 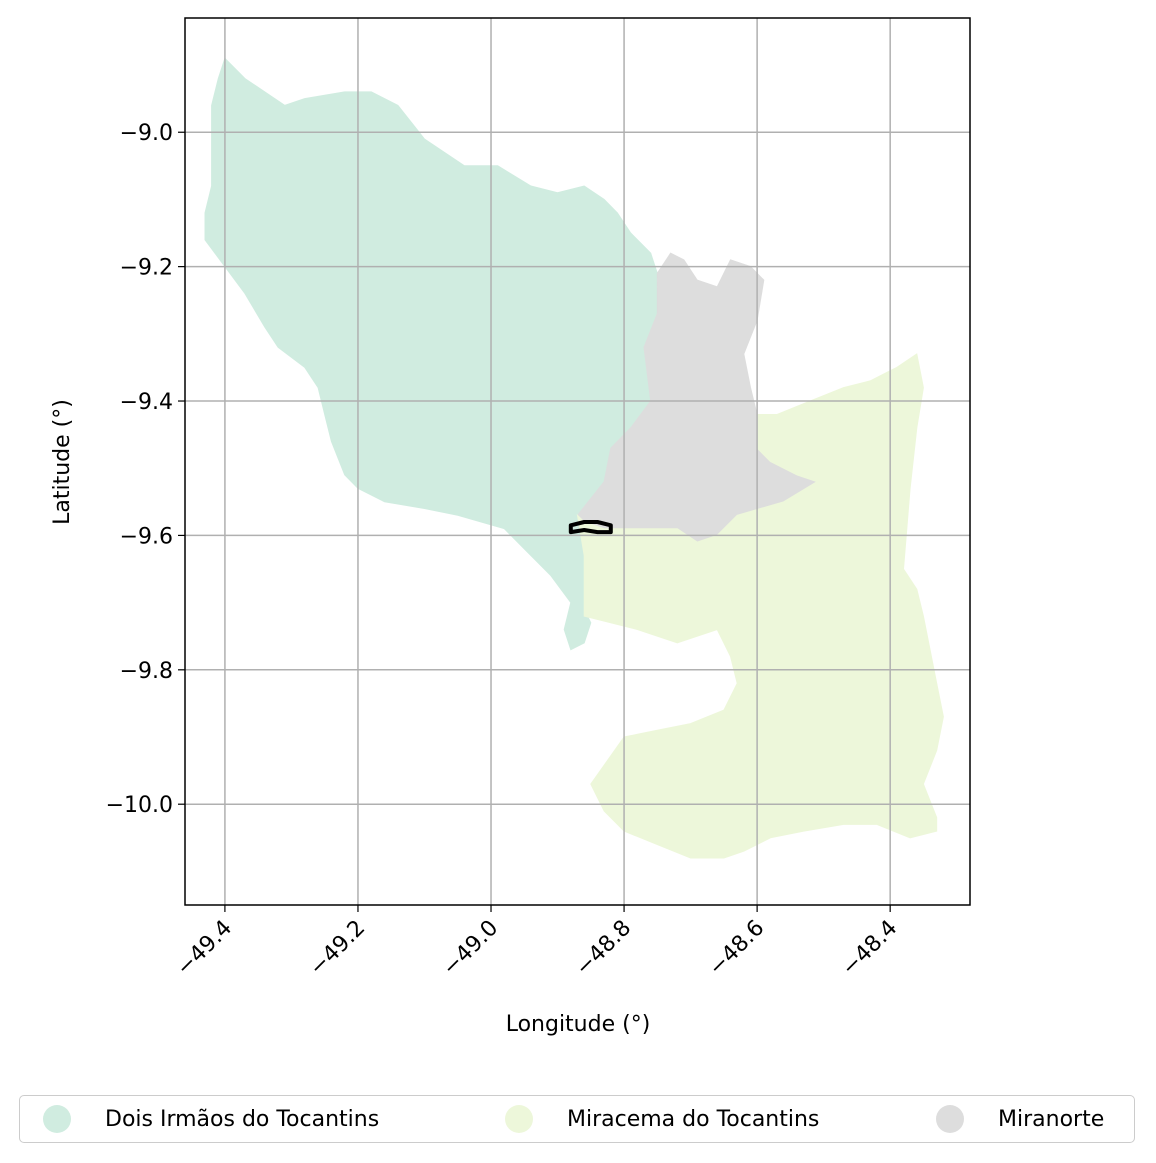 What do you see at coordinates (869, 948) in the screenshot?
I see `x-tick-label: −48.4` at bounding box center [869, 948].